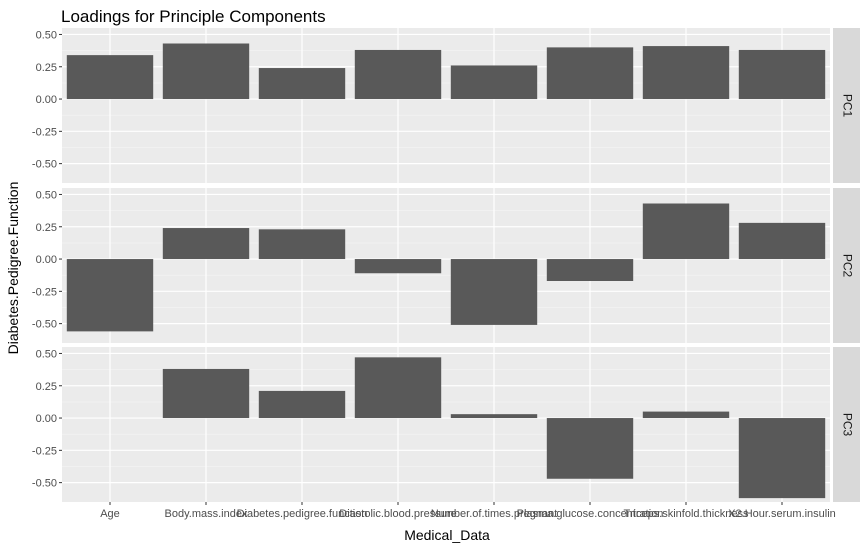 Image resolution: width=865 pixels, height=549 pixels. I want to click on y-axis-title: Diabetes.Pedigree.Function, so click(13, 268).